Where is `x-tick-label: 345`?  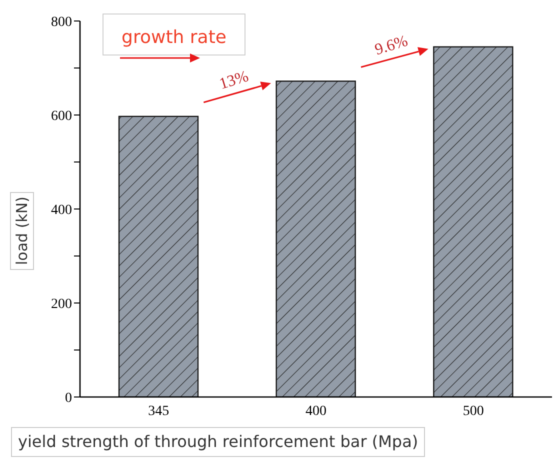 x-tick-label: 345 is located at coordinates (159, 411).